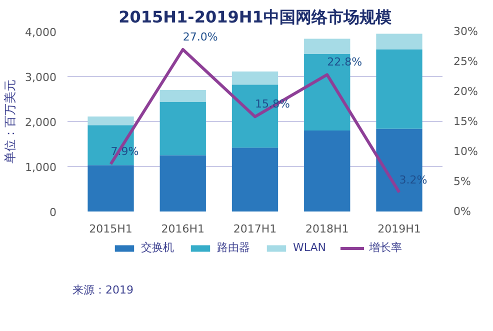 The width and height of the screenshot is (493, 331). I want to click on x-tick-label: 2019H1, so click(399, 229).